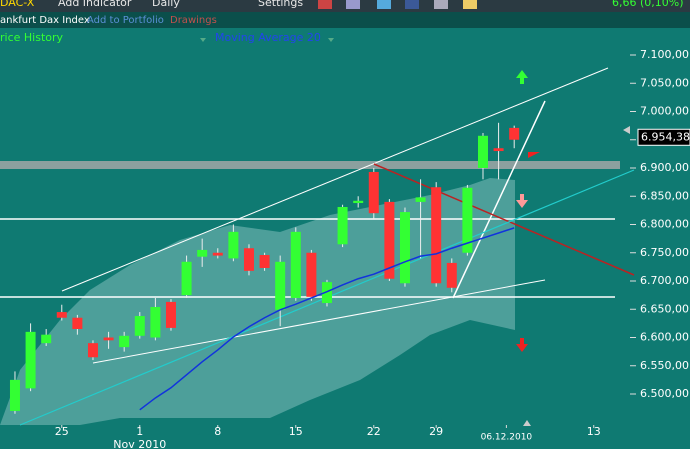 This screenshot has height=449, width=690. What do you see at coordinates (374, 431) in the screenshot?
I see `x-tick-label: 22` at bounding box center [374, 431].